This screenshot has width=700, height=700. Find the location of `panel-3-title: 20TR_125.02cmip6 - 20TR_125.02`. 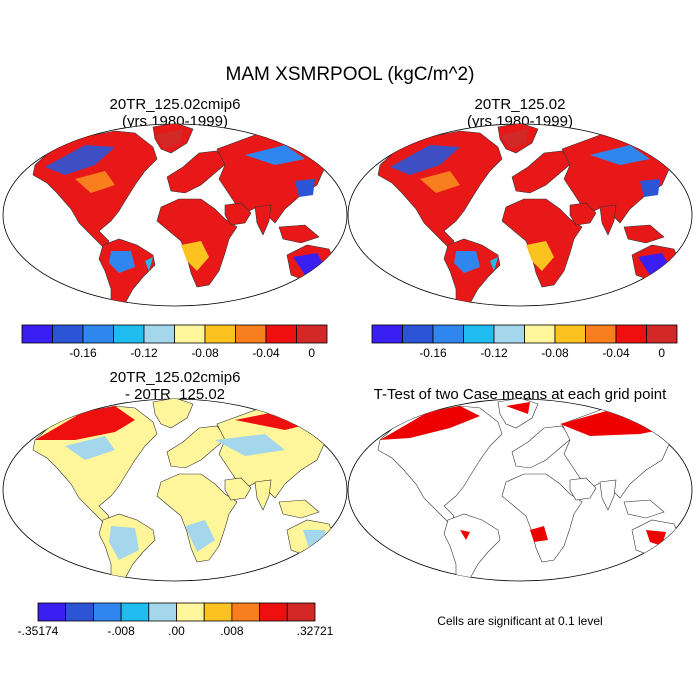

panel-3-title: 20TR_125.02cmip6 - 20TR_125.02 is located at coordinates (175, 386).